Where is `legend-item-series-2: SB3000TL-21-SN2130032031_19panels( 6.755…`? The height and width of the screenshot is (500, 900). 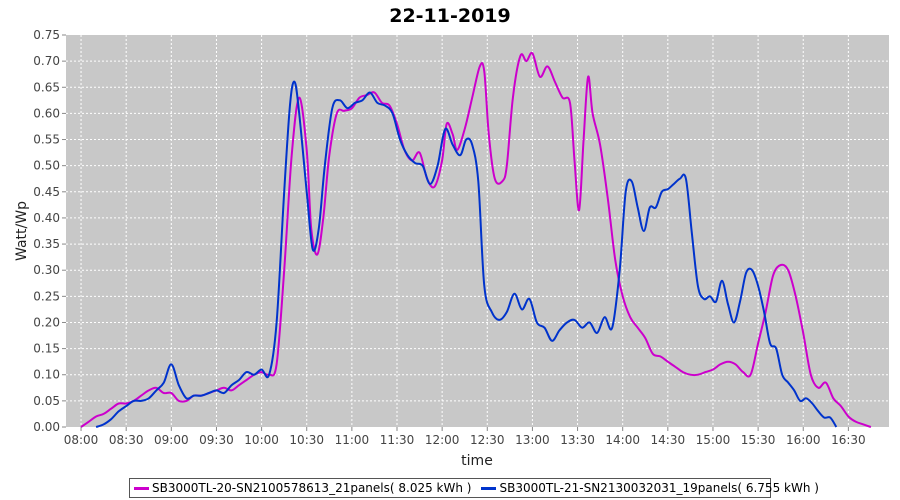 legend-item-series-2: SB3000TL-21-SN2130032031_19panels( 6.755… is located at coordinates (650, 488).